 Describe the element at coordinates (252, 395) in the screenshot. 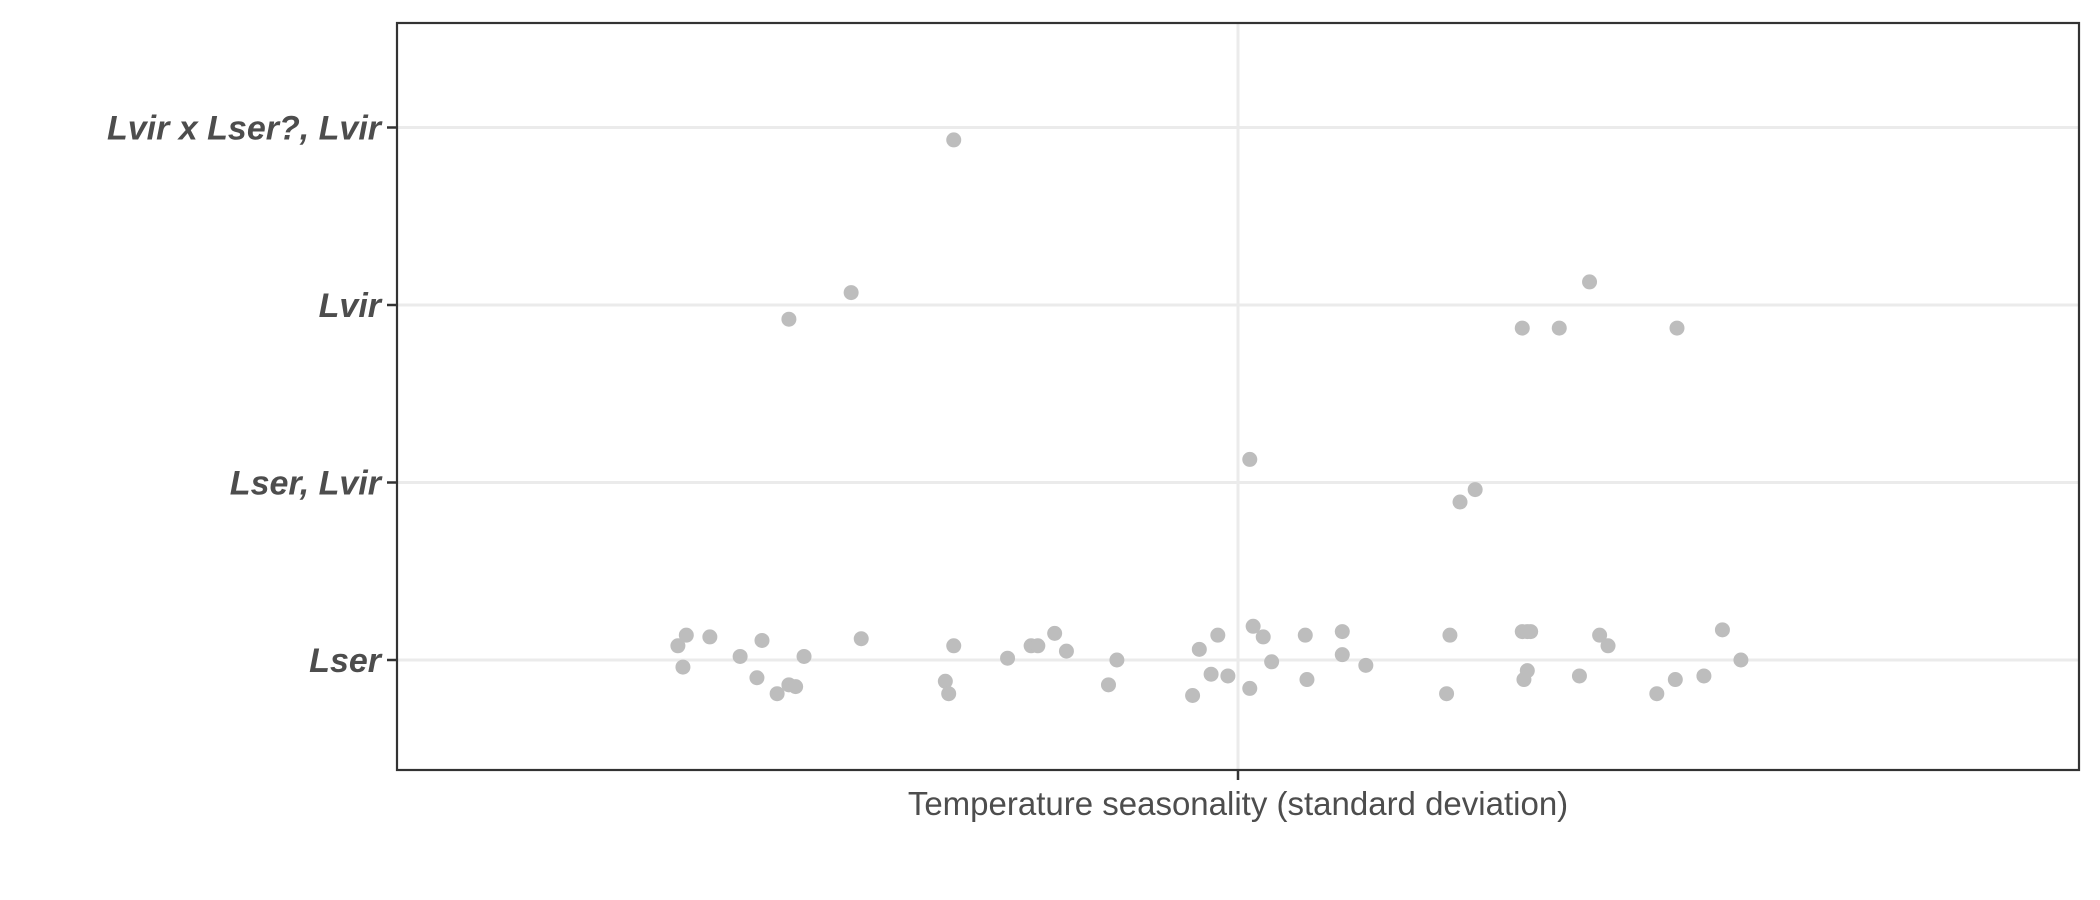

I see `y-axis: Lser Lser, Lvir Lvir Lvir x Lser?, Lvir` at that location.